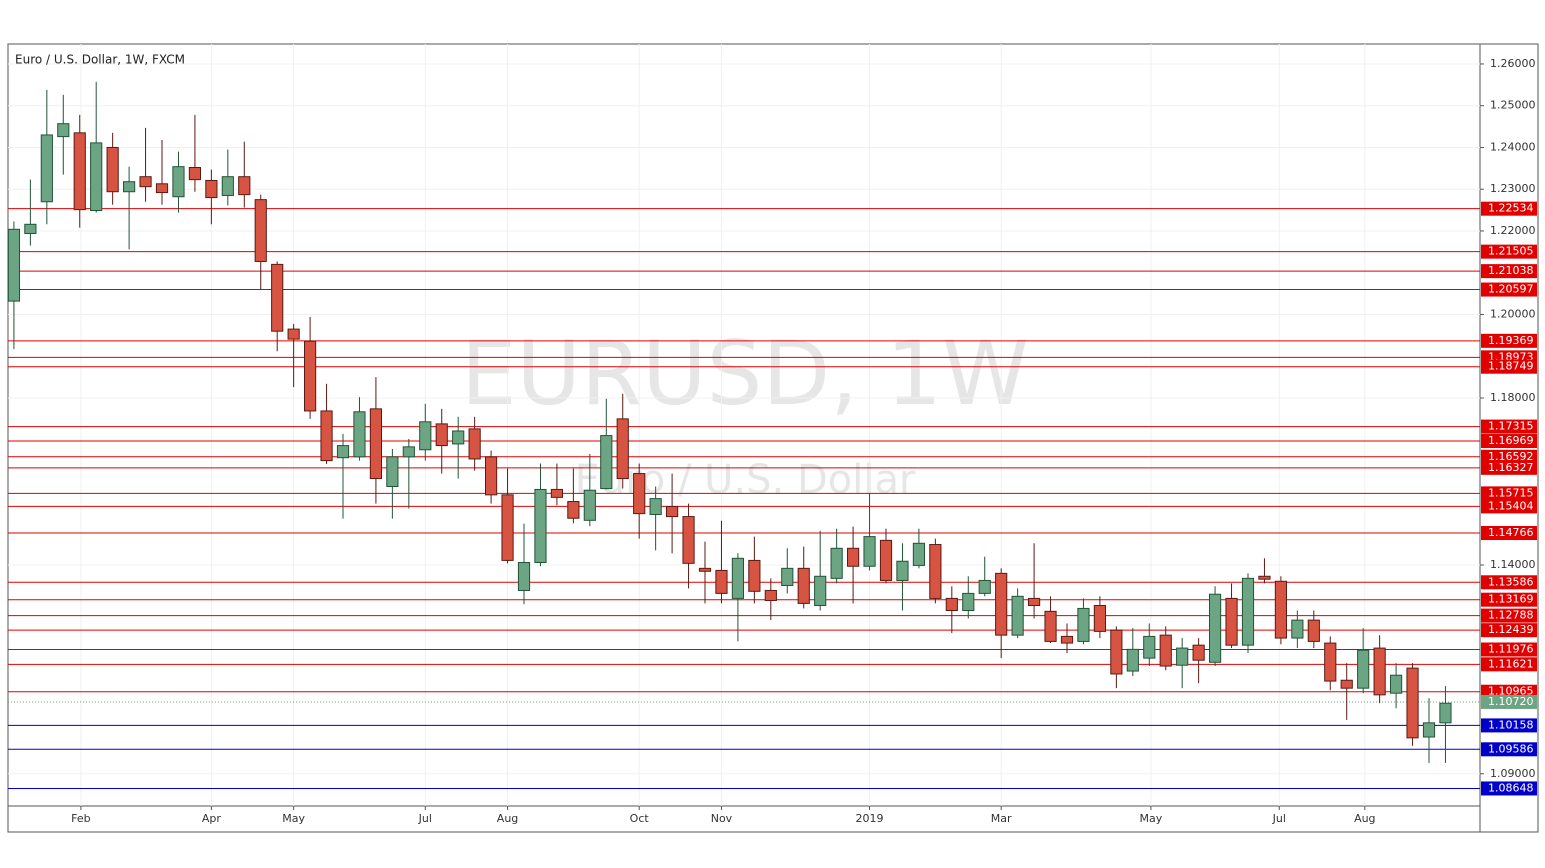 The height and width of the screenshot is (868, 1545). I want to click on level-label: 1.15715, so click(1511, 492).